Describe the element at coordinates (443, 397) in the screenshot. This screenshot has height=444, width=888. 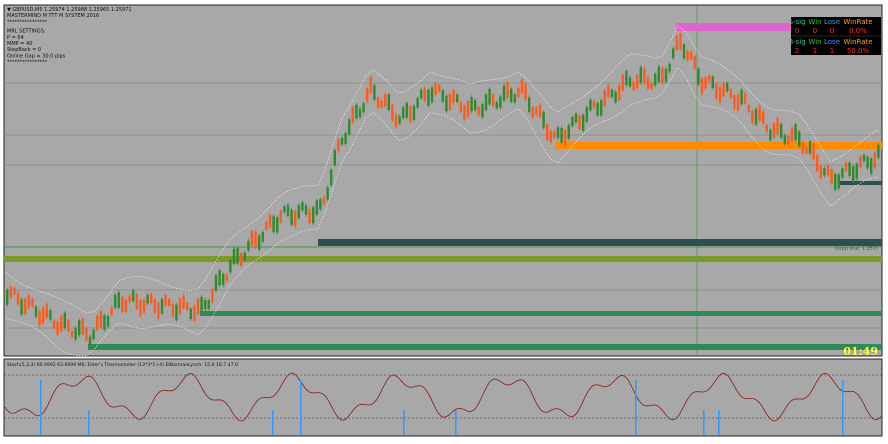
I see `stoch-line` at that location.